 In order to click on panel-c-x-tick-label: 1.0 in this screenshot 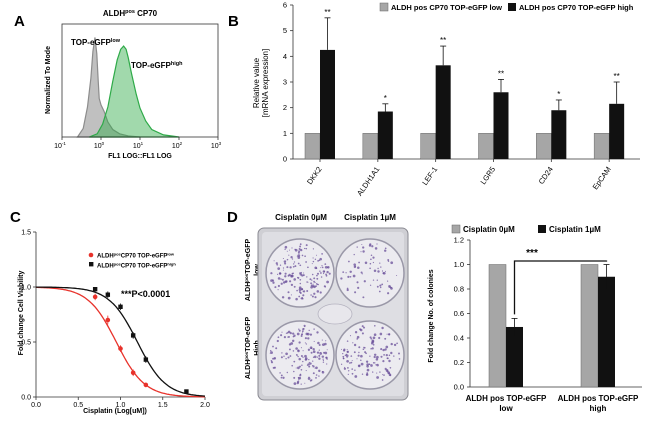, I will do `click(121, 405)`.